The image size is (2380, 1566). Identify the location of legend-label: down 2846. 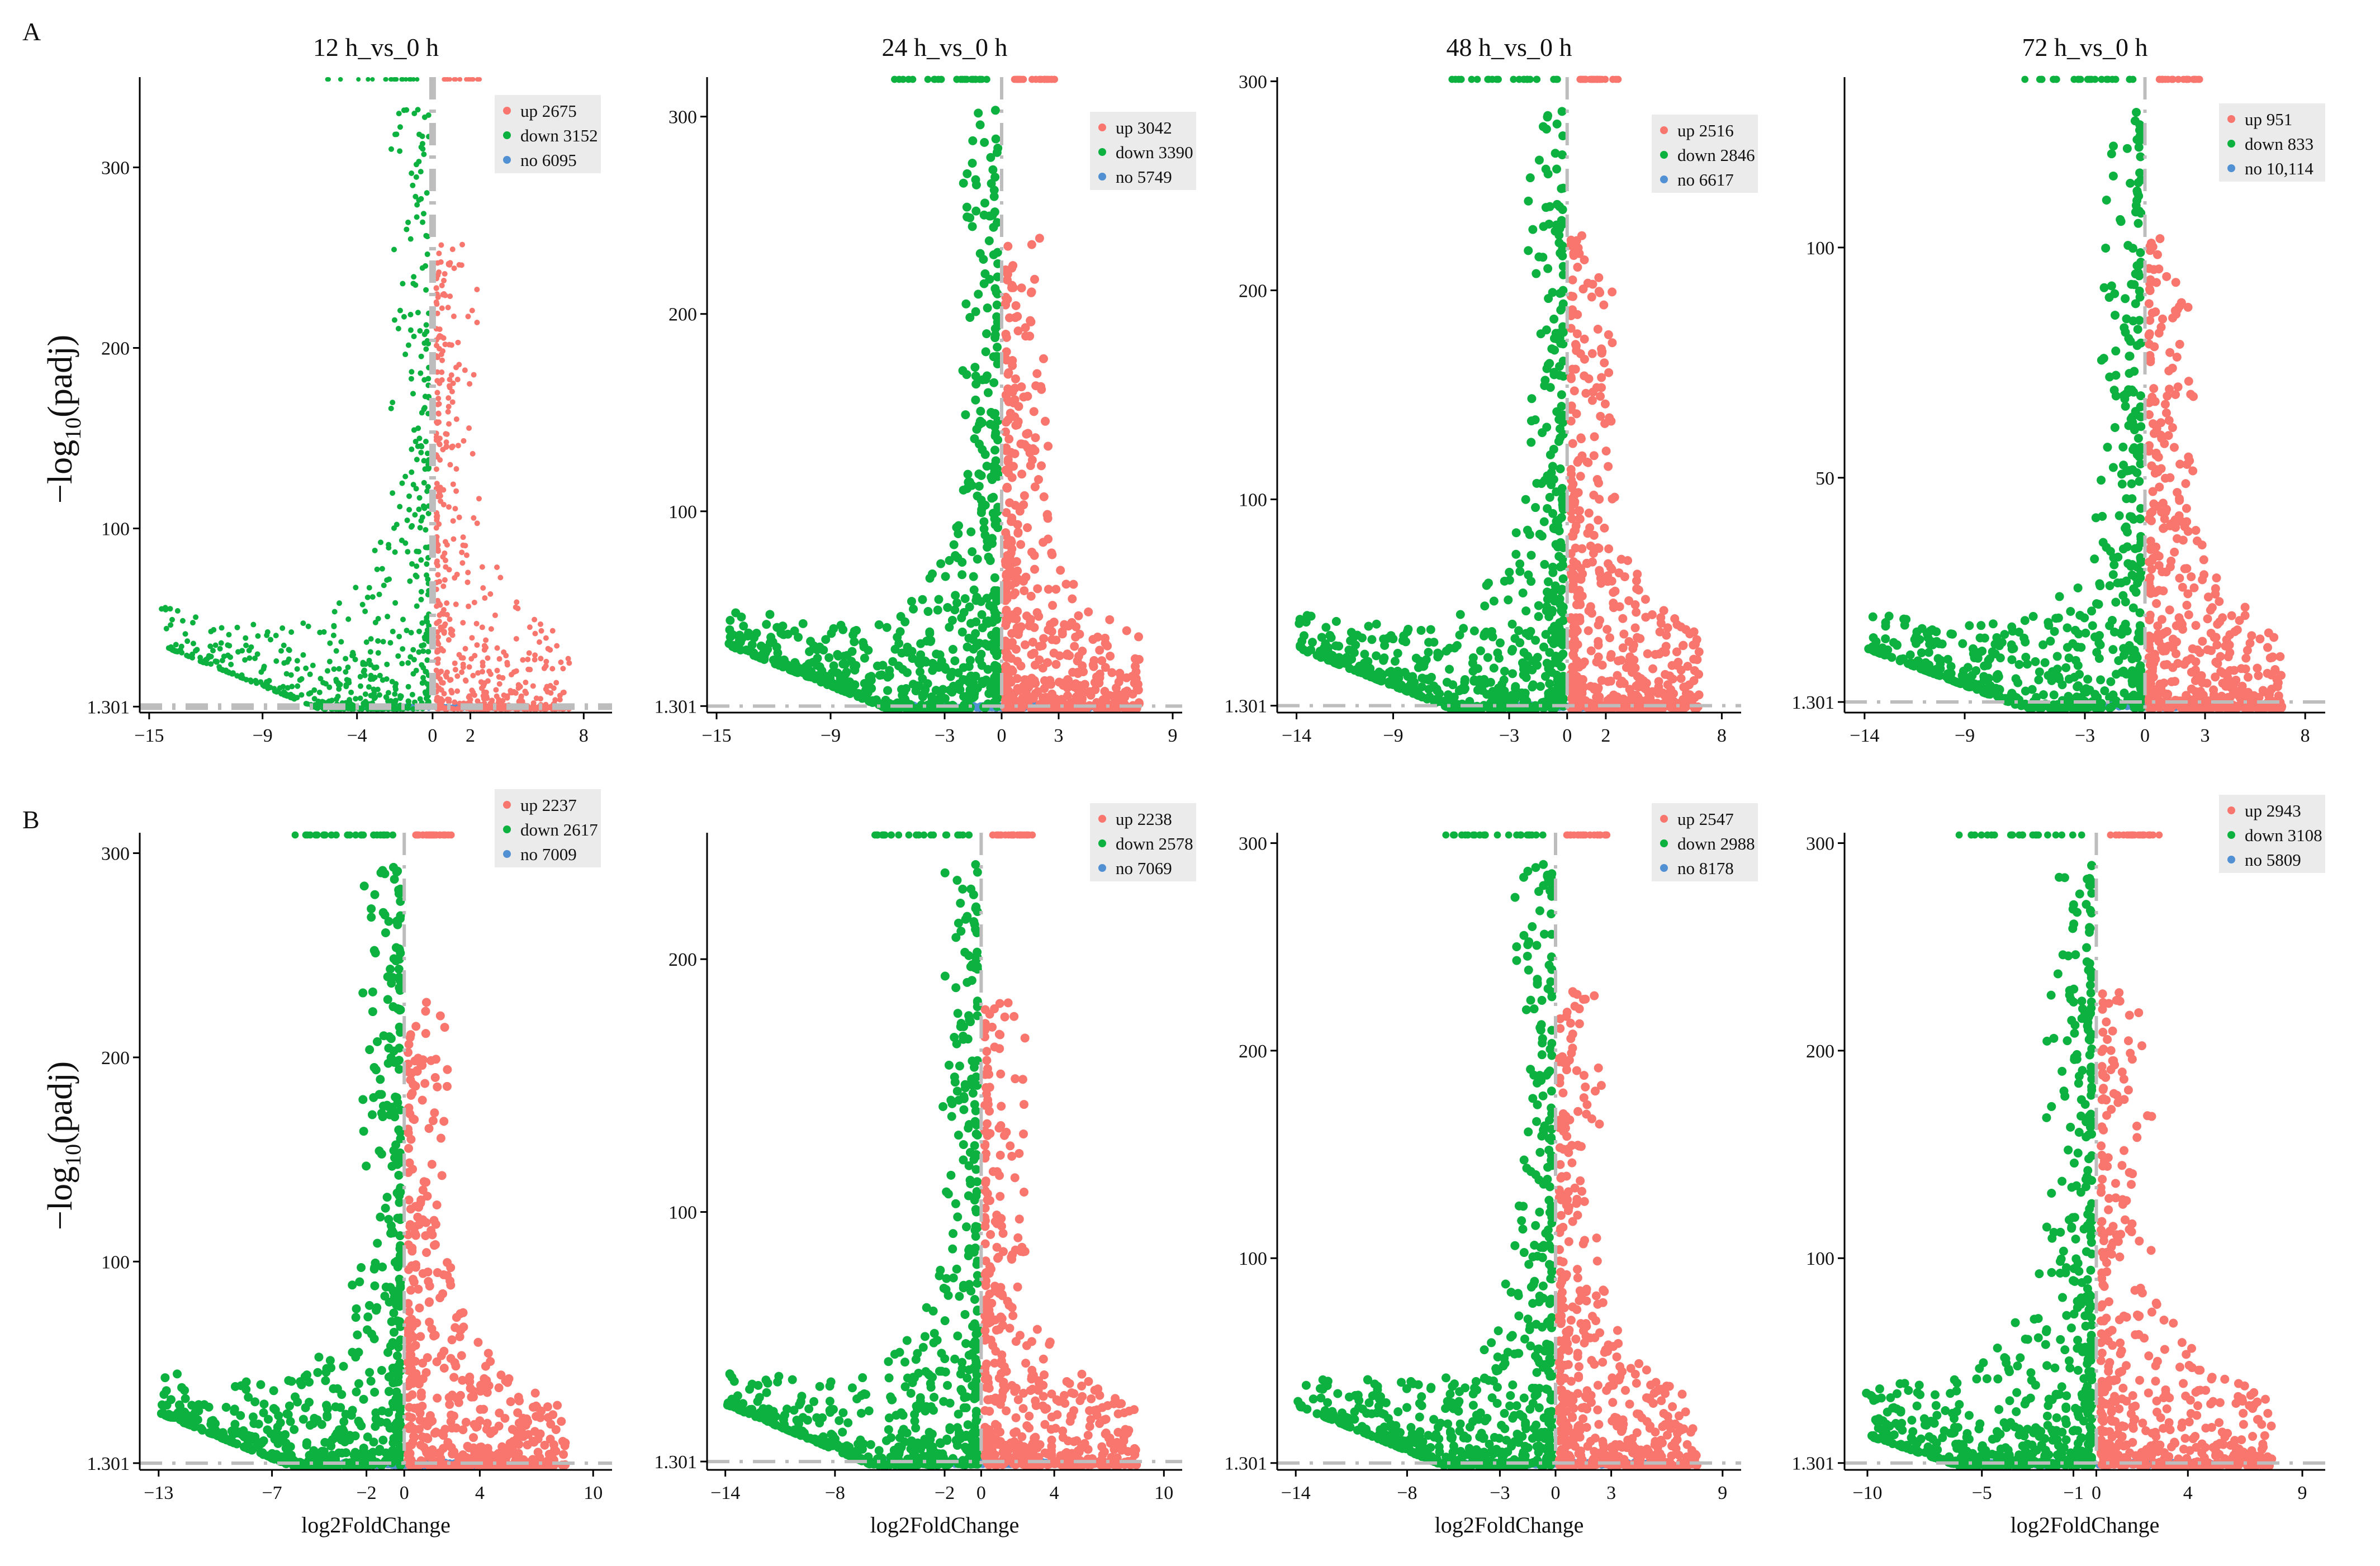
(1716, 155).